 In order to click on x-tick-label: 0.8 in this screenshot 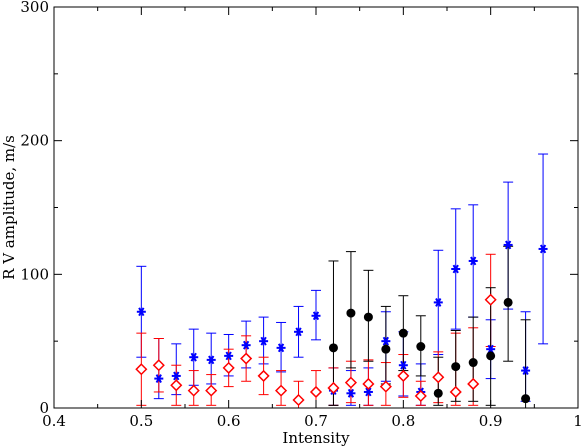, I will do `click(403, 421)`.